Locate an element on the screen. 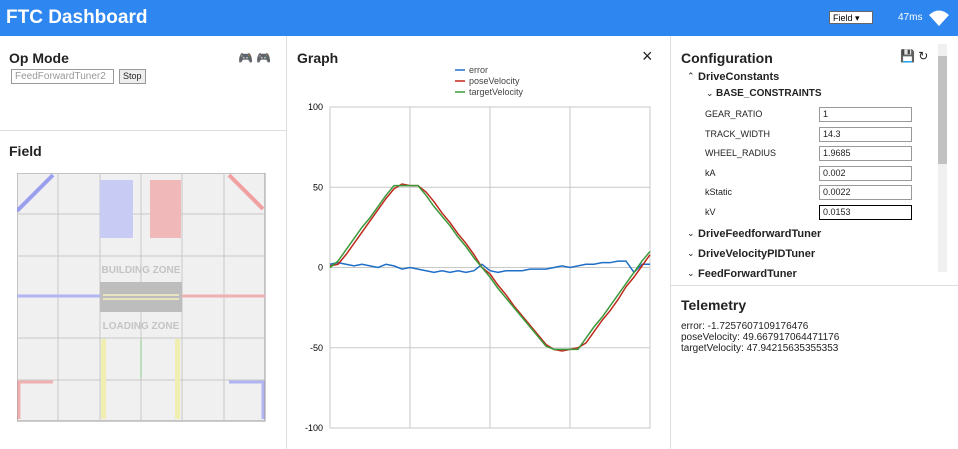 The image size is (958, 449). stop-button: Stop is located at coordinates (132, 76).